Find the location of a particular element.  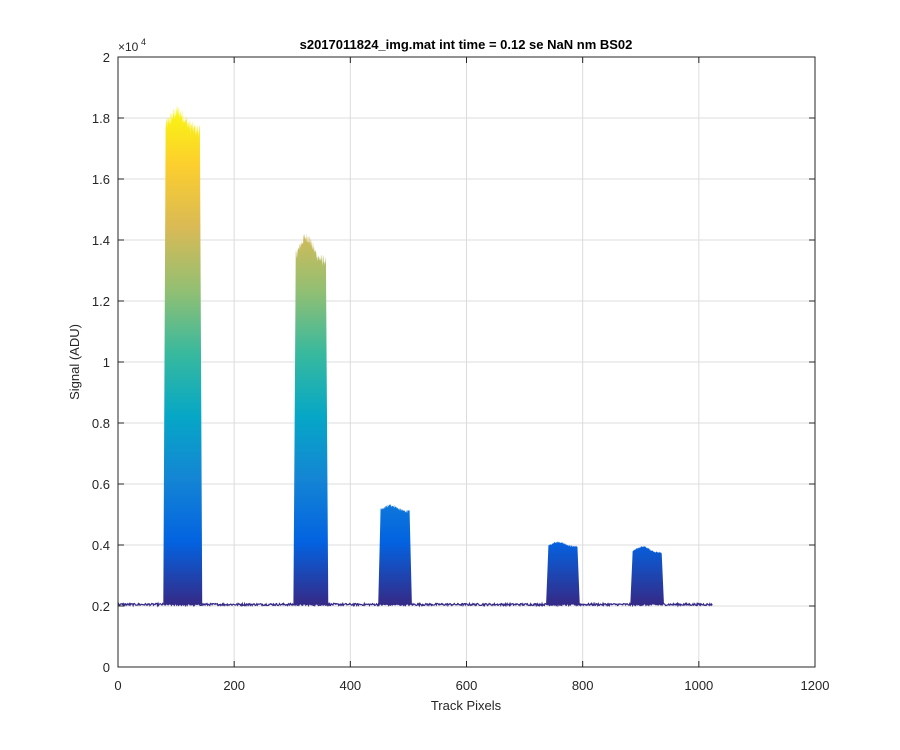

y-exponent-label: ×10 is located at coordinates (128, 47).